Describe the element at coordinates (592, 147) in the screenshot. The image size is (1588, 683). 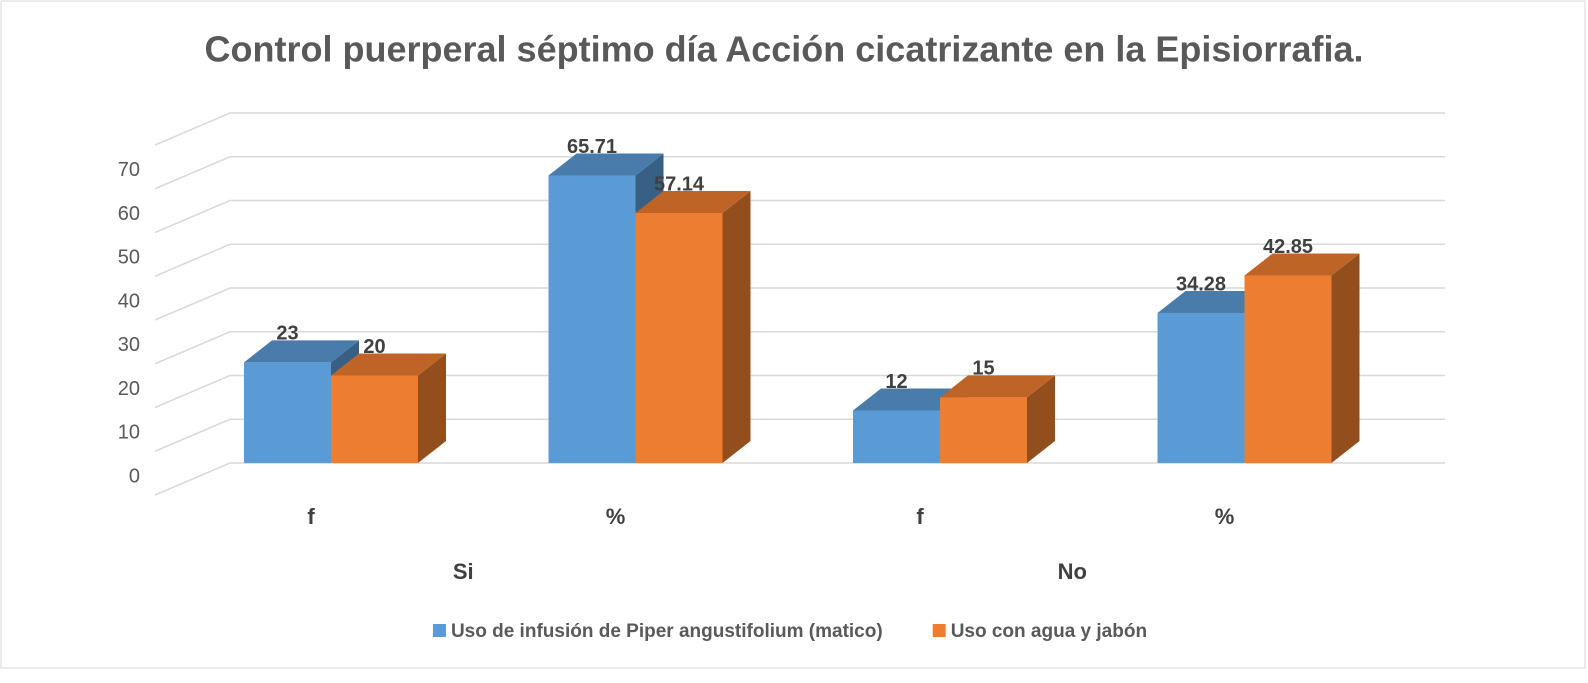
I see `data-label: 65.71` at that location.